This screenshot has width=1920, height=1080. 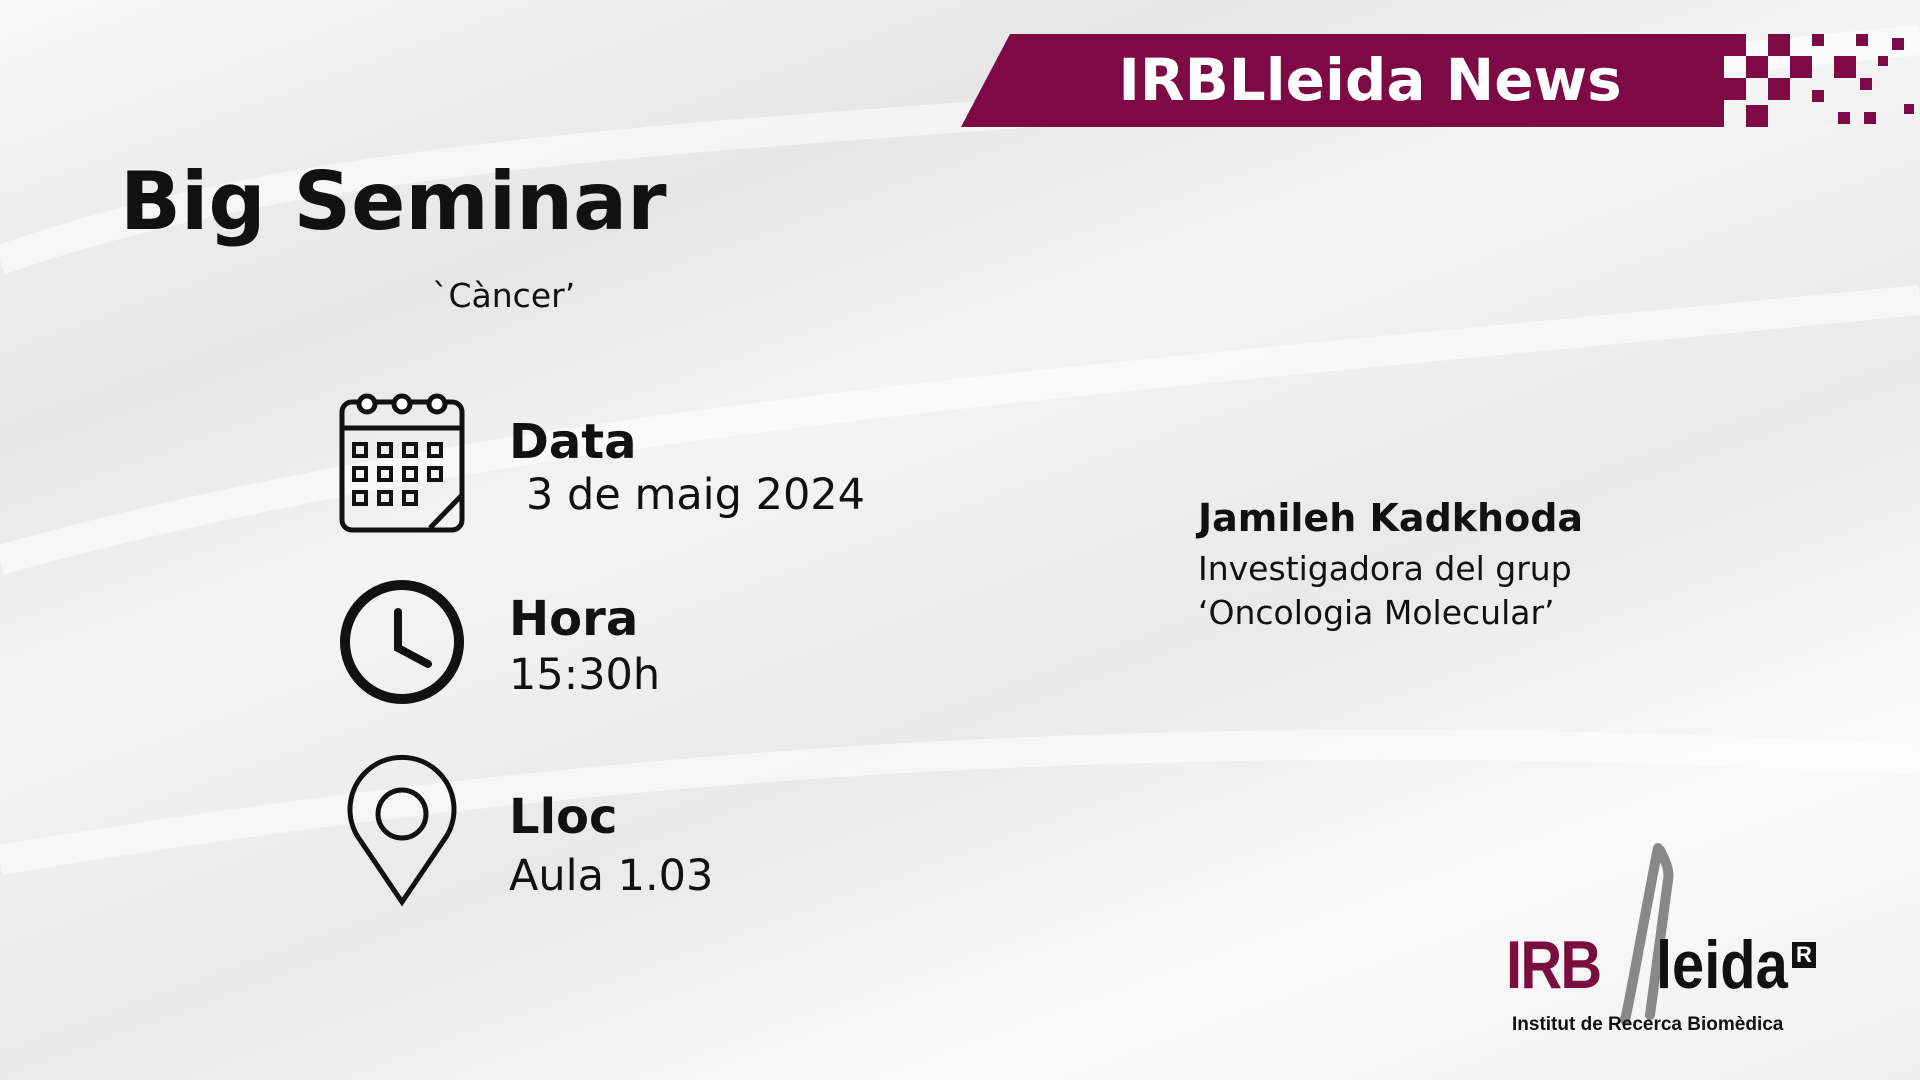 I want to click on logo-subtitle: Institut de Recerca Biomèdica, so click(x=1648, y=1024).